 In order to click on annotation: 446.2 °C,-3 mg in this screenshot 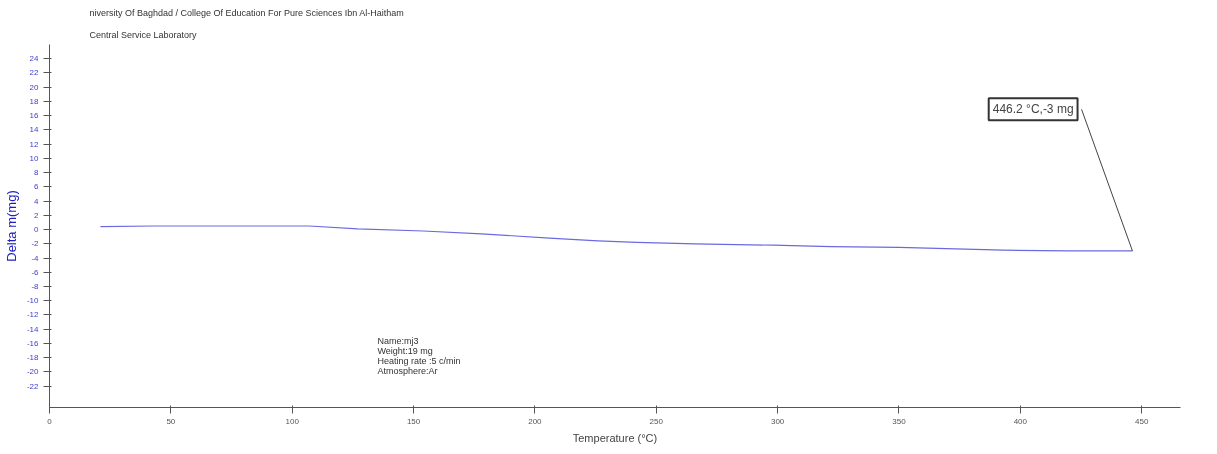, I will do `click(1033, 109)`.